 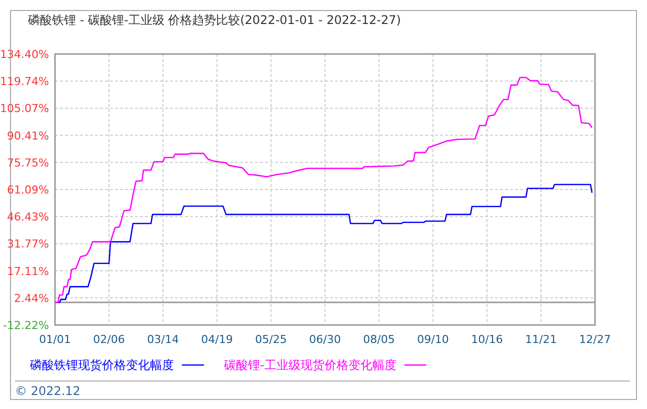 I want to click on y-tick-label: 119.74%, so click(x=24, y=81).